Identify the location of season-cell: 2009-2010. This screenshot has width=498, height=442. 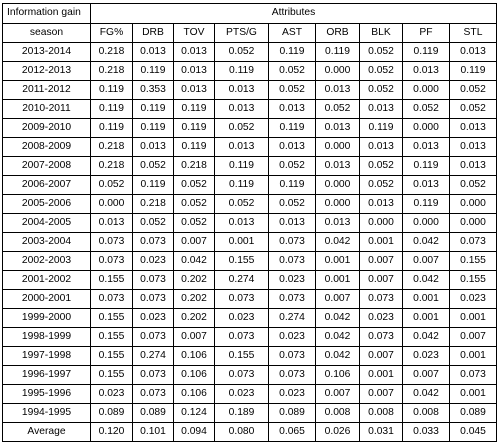
(46, 128).